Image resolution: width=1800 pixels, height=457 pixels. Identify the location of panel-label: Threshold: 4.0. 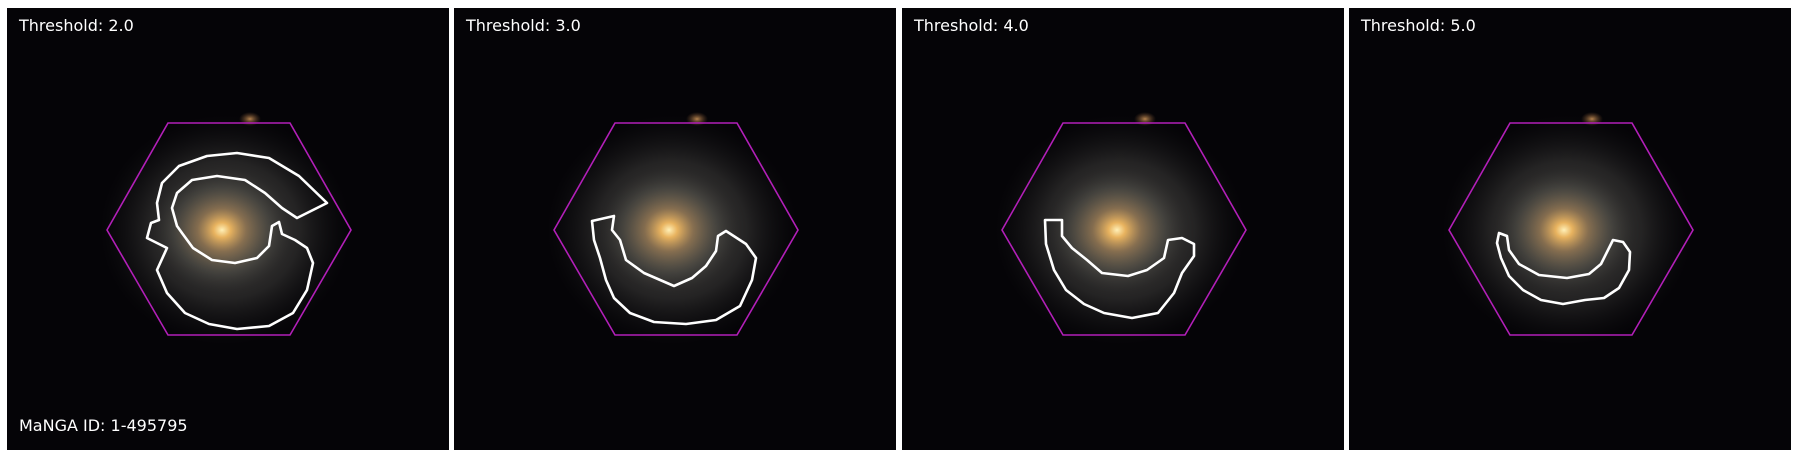
(971, 26).